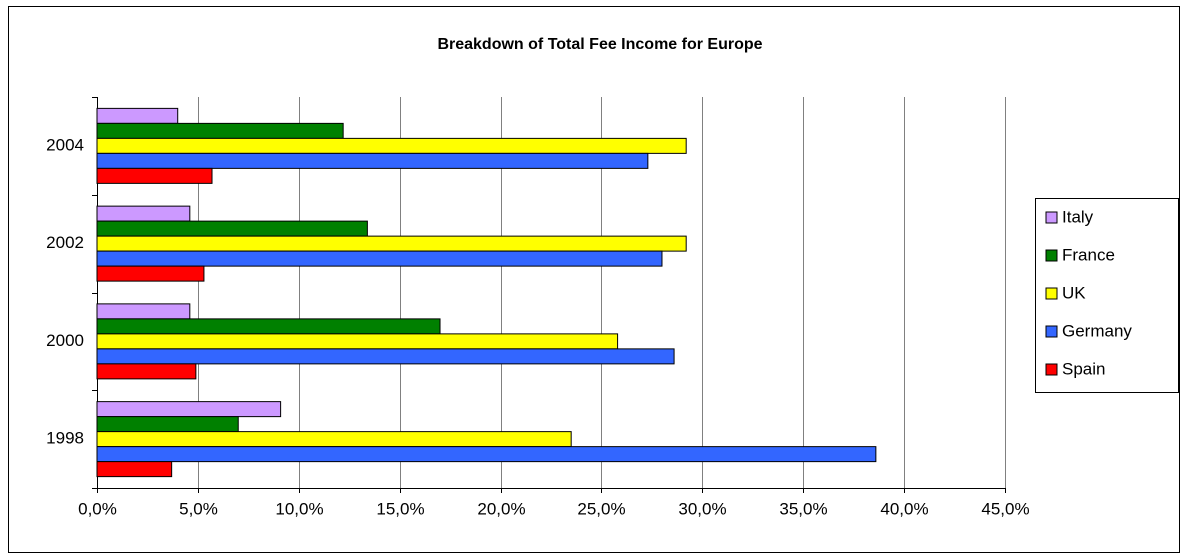 The image size is (1189, 558). I want to click on chart-title: Breakdown of Total Fee Income for Europe, so click(599, 44).